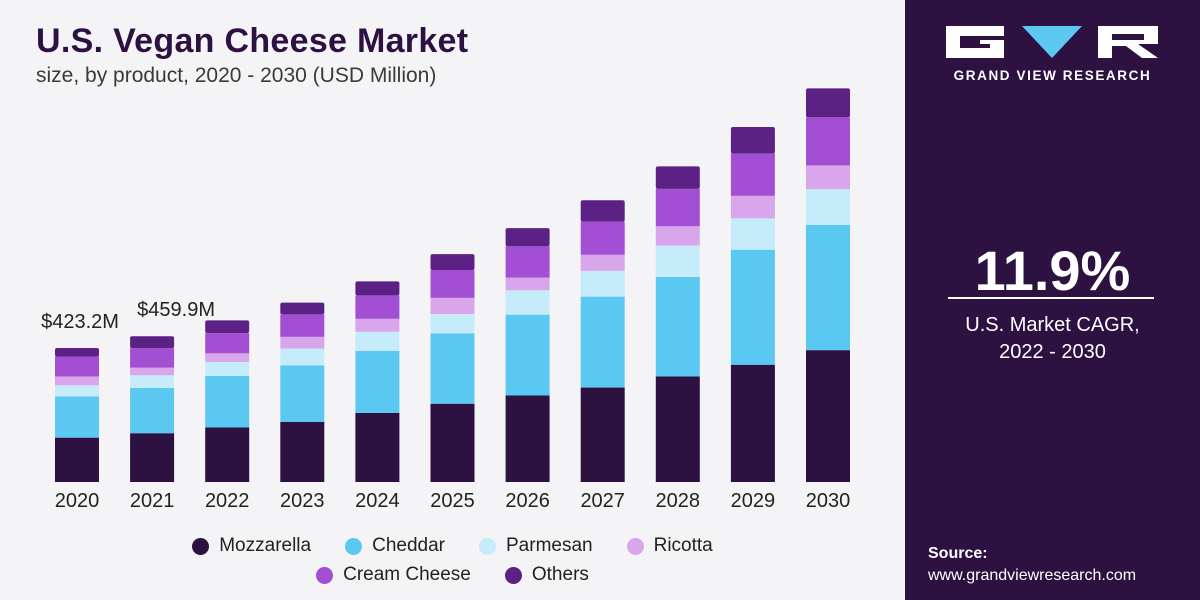 The image size is (1200, 600). I want to click on bar-2024-parmesan, so click(377, 341).